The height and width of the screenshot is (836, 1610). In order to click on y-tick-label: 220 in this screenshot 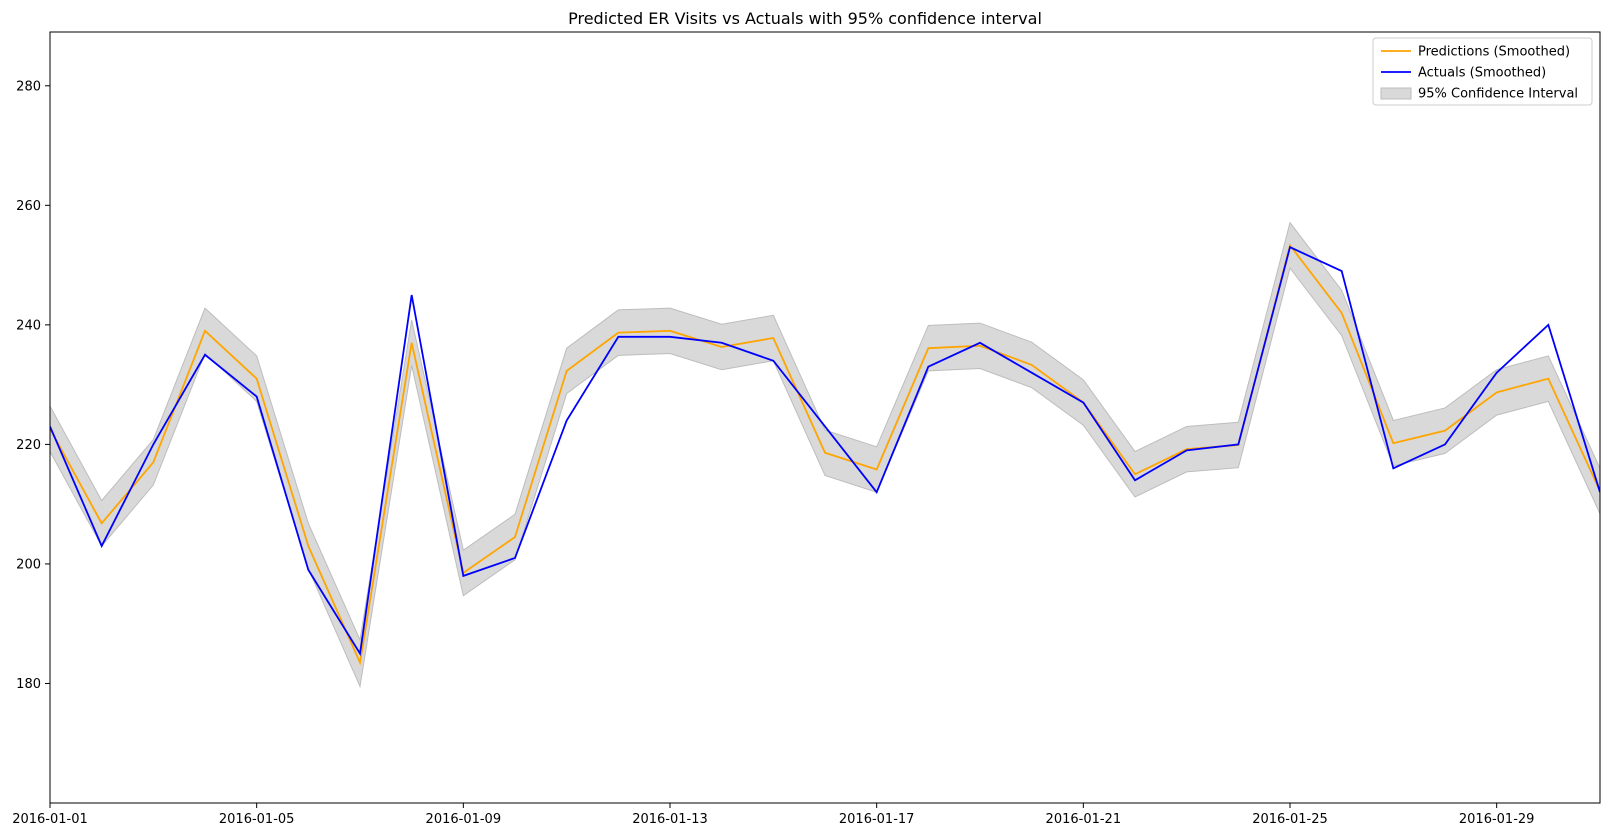, I will do `click(28, 445)`.